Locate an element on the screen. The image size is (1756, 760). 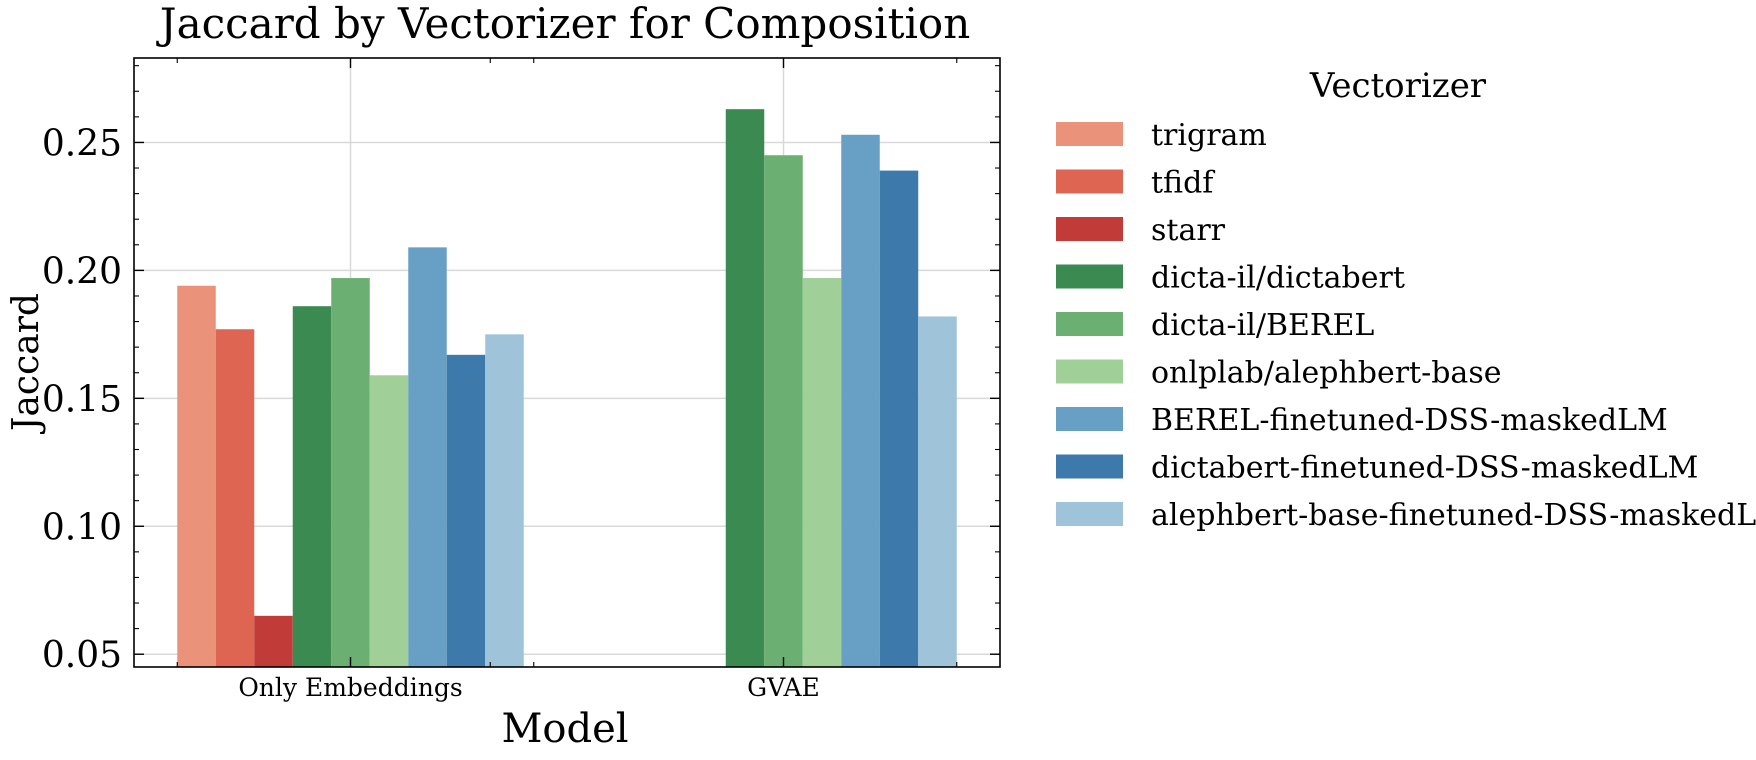
y-axis-label: Jaccard is located at coordinates (26, 364).